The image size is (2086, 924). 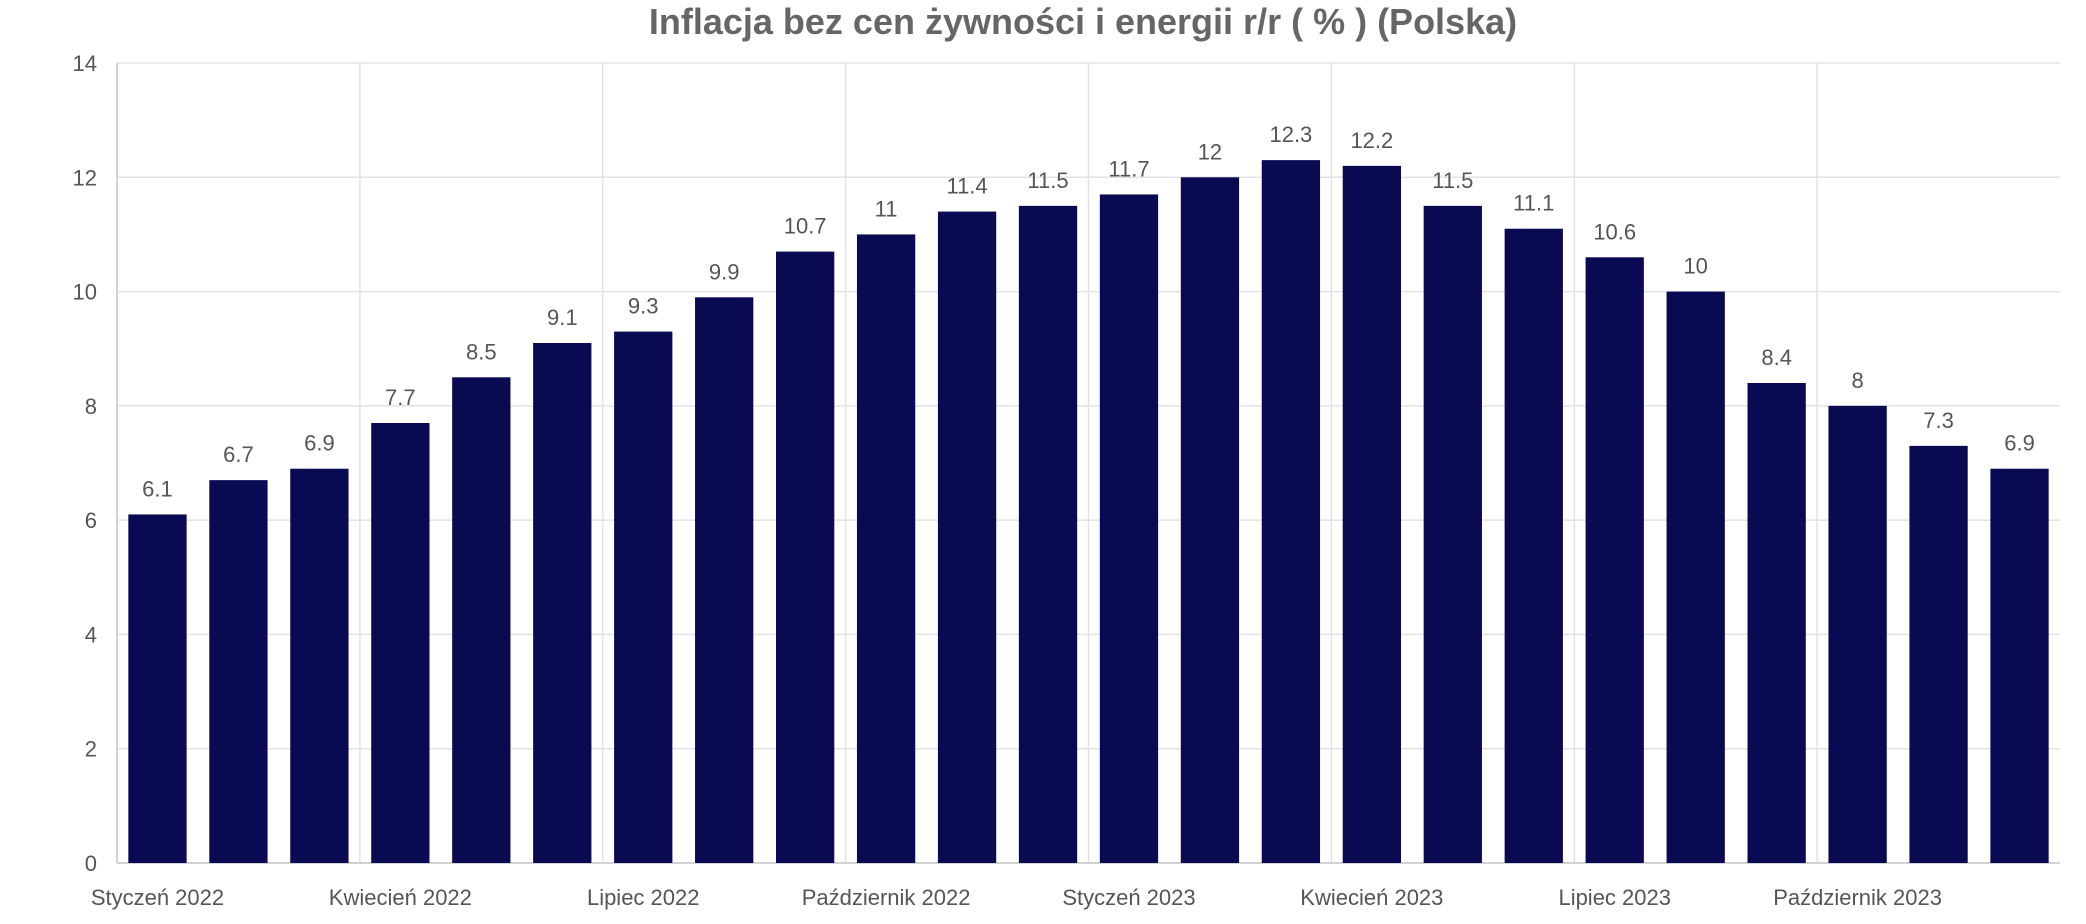 What do you see at coordinates (400, 397) in the screenshot?
I see `data-label: 7.7` at bounding box center [400, 397].